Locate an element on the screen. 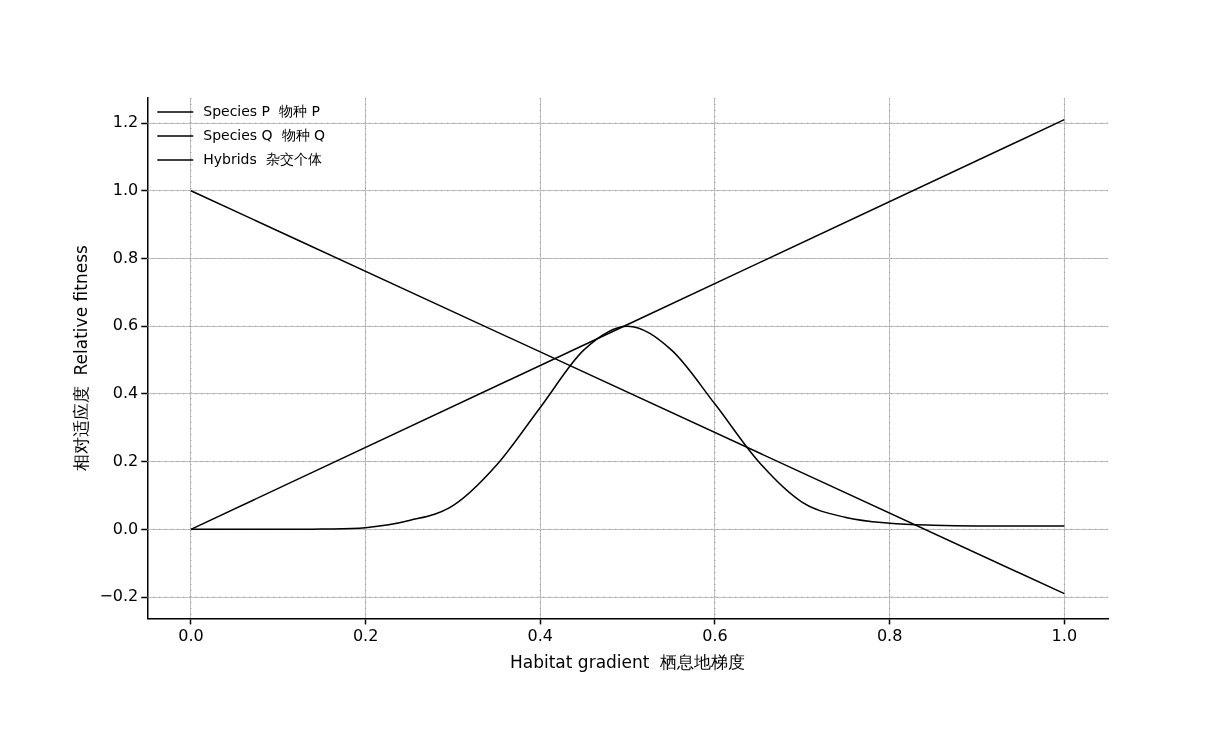 This screenshot has width=1206, height=729. y-tick-label: −0.2 is located at coordinates (119, 596).